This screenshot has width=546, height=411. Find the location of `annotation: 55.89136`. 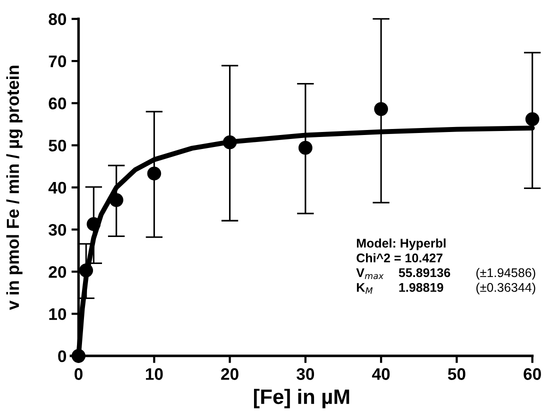

annotation: 55.89136 is located at coordinates (424, 273).